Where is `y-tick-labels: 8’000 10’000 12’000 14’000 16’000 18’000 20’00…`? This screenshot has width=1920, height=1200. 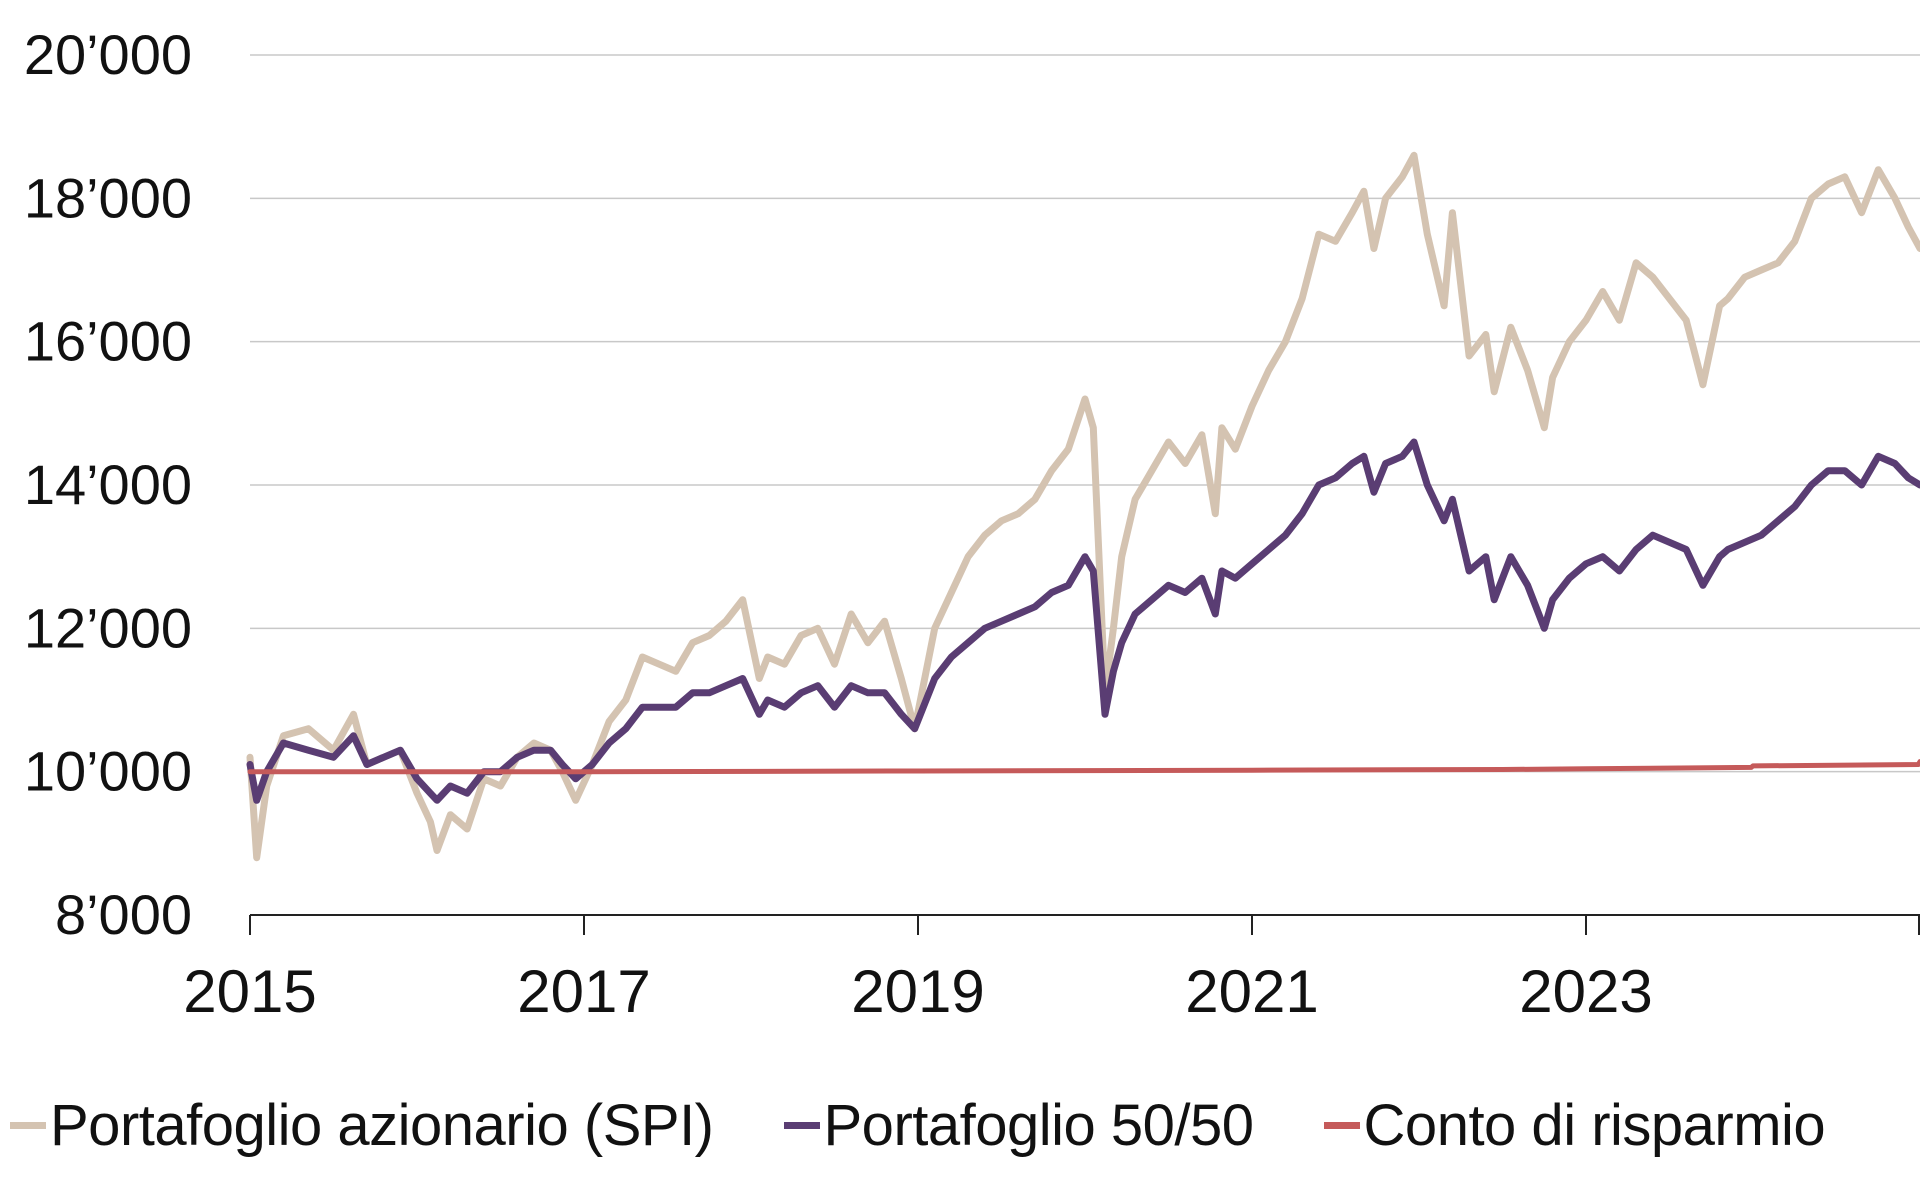
y-tick-labels: 8’000 10’000 12’000 14’000 16’000 18’000 20’00… is located at coordinates (108, 484).